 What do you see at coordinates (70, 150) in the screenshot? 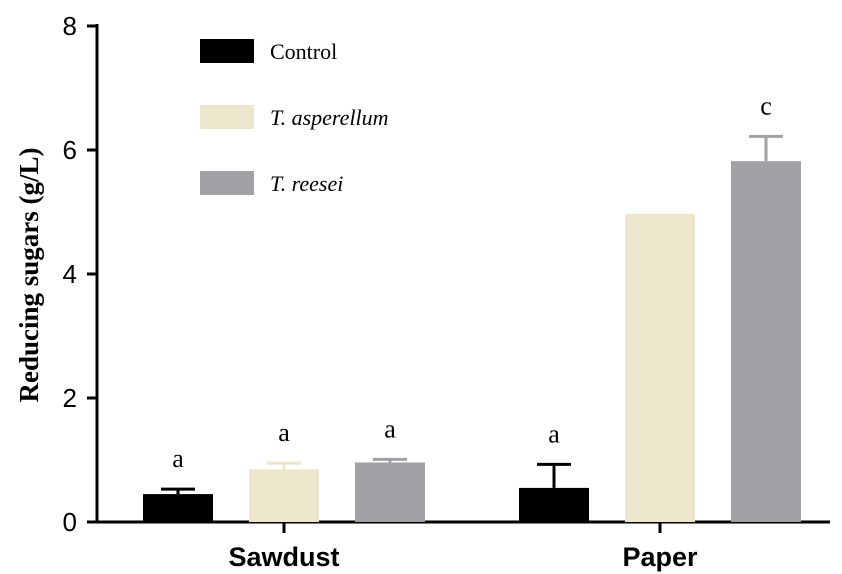
I see `y-tick-label: 6` at bounding box center [70, 150].